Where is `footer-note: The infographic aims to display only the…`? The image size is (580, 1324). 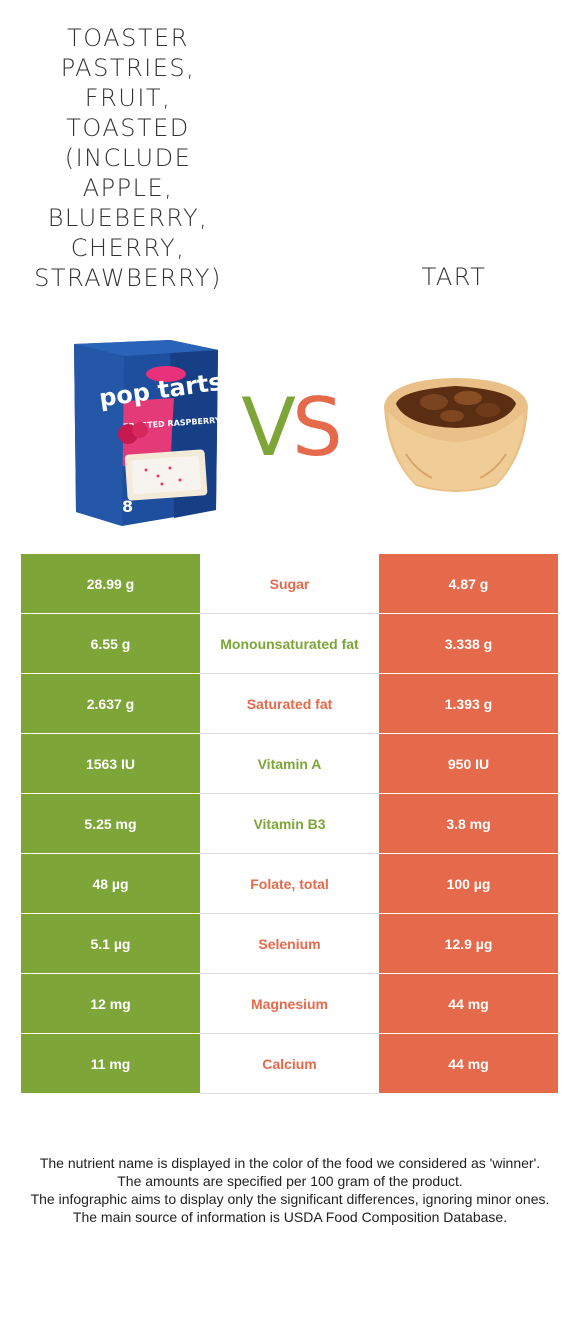 footer-note: The infographic aims to display only the… is located at coordinates (290, 1199).